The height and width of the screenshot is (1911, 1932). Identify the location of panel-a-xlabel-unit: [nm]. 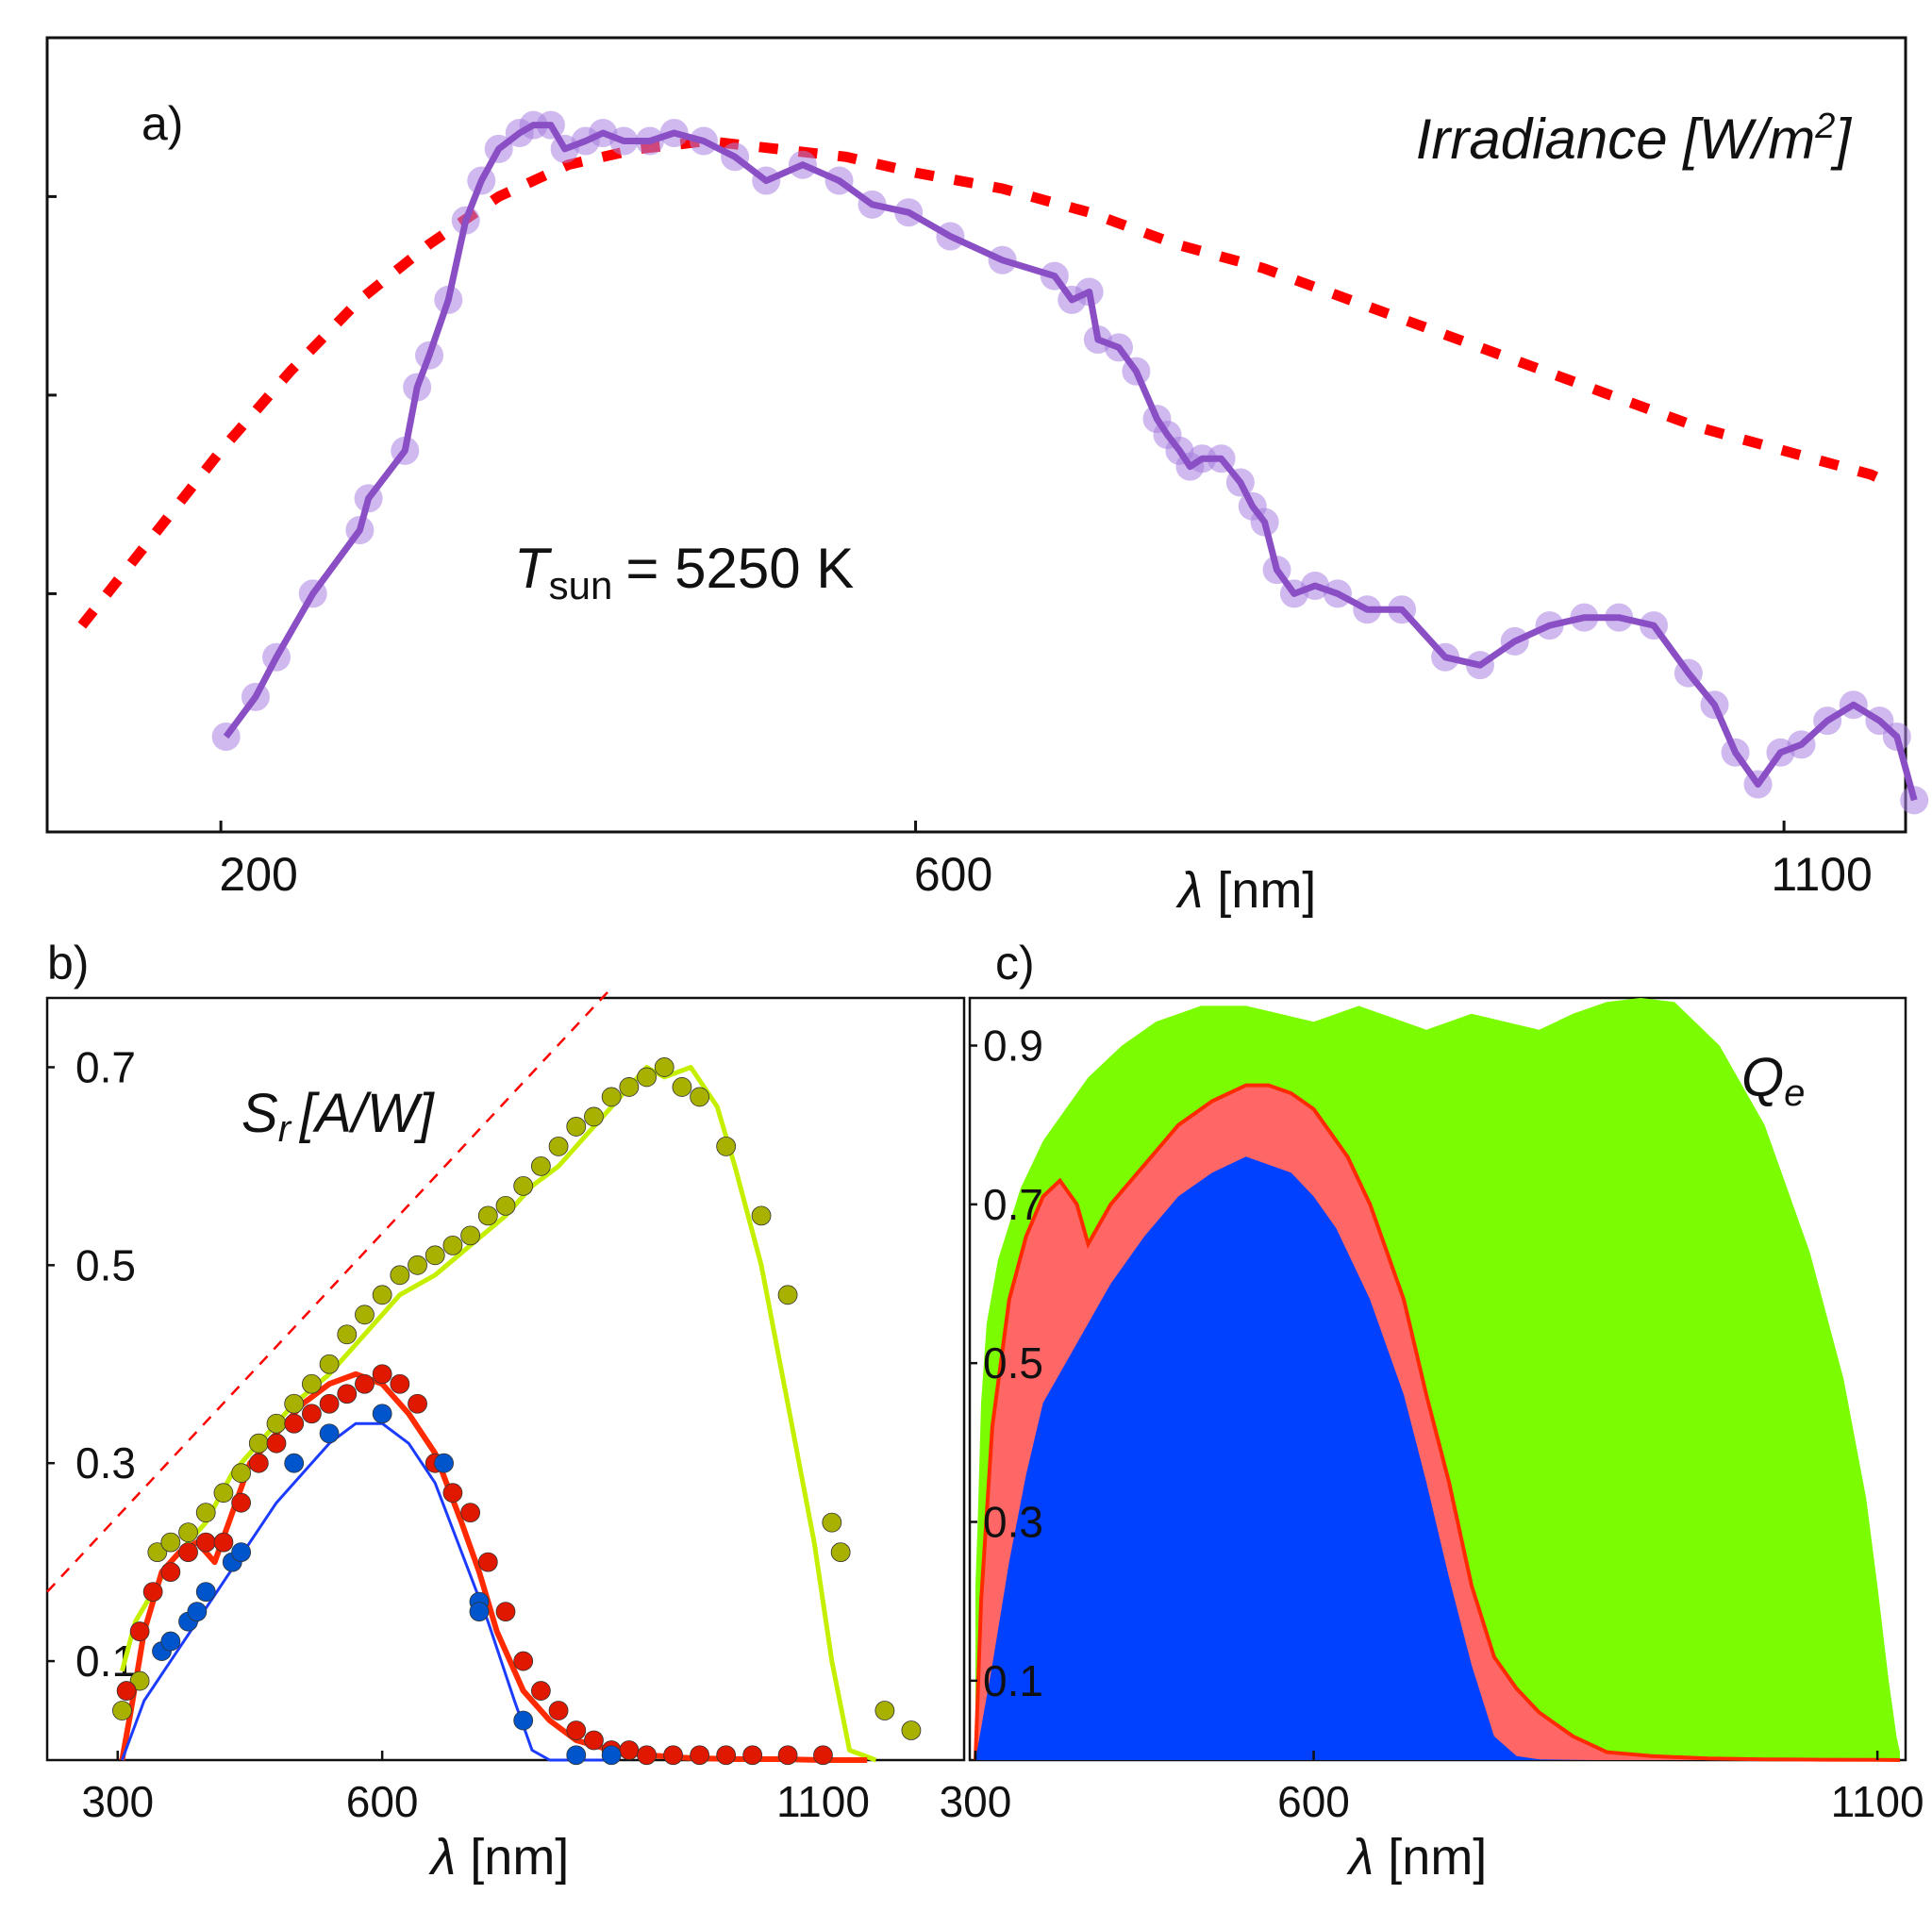
(1266, 890).